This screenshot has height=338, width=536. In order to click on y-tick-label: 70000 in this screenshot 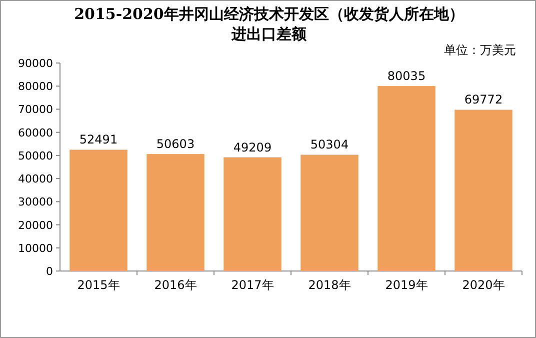, I will do `click(35, 109)`.